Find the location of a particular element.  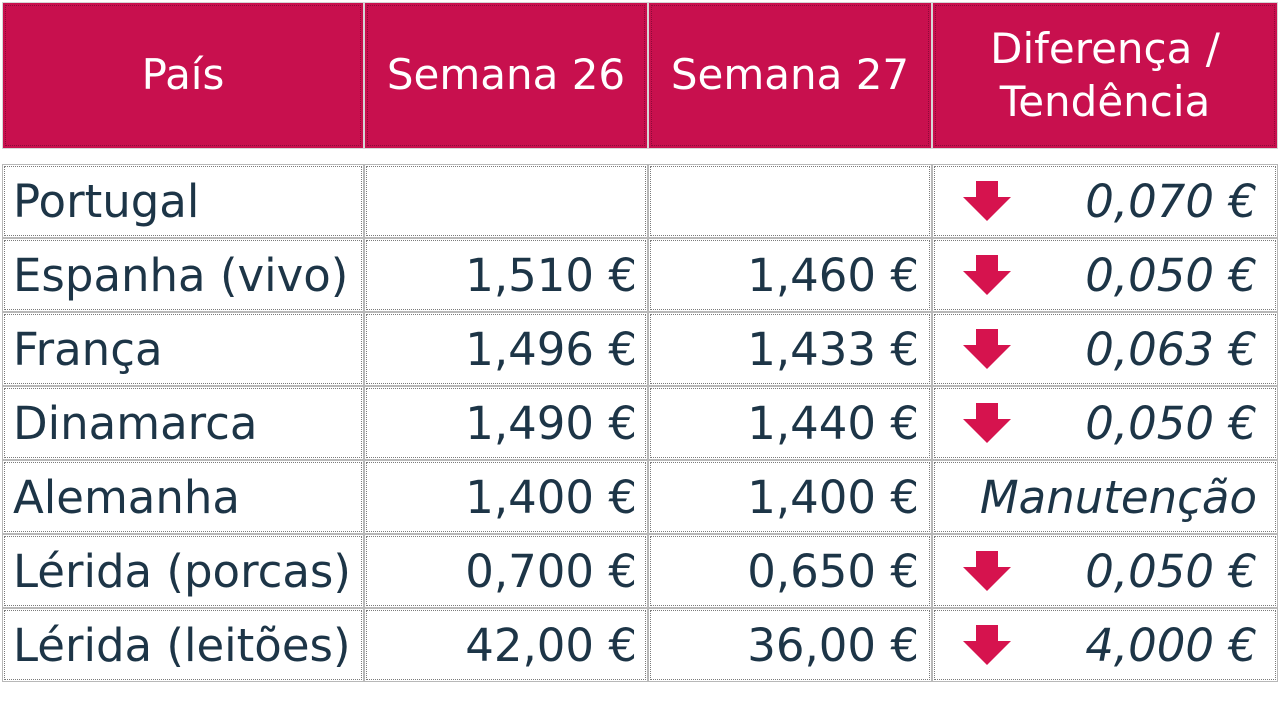

week26-cell: 42,00 € is located at coordinates (506, 645).